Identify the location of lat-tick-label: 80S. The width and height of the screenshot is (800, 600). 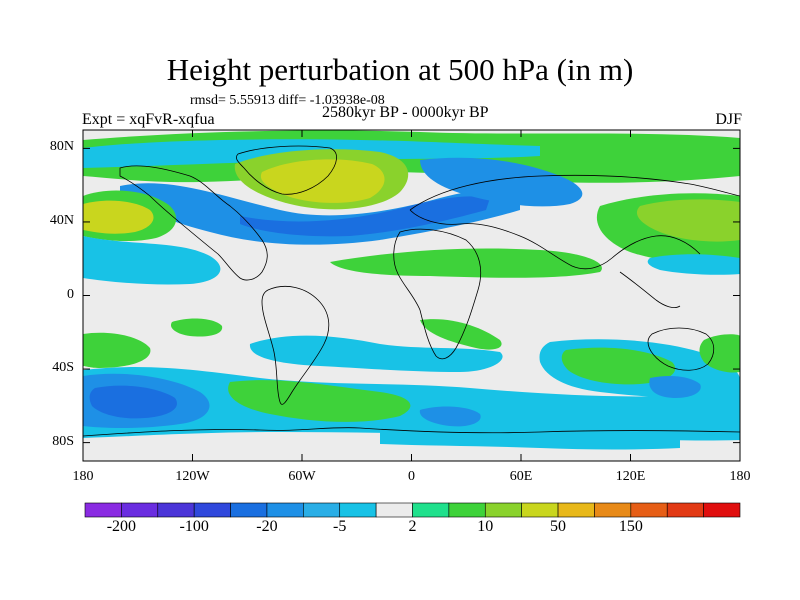
(63, 441).